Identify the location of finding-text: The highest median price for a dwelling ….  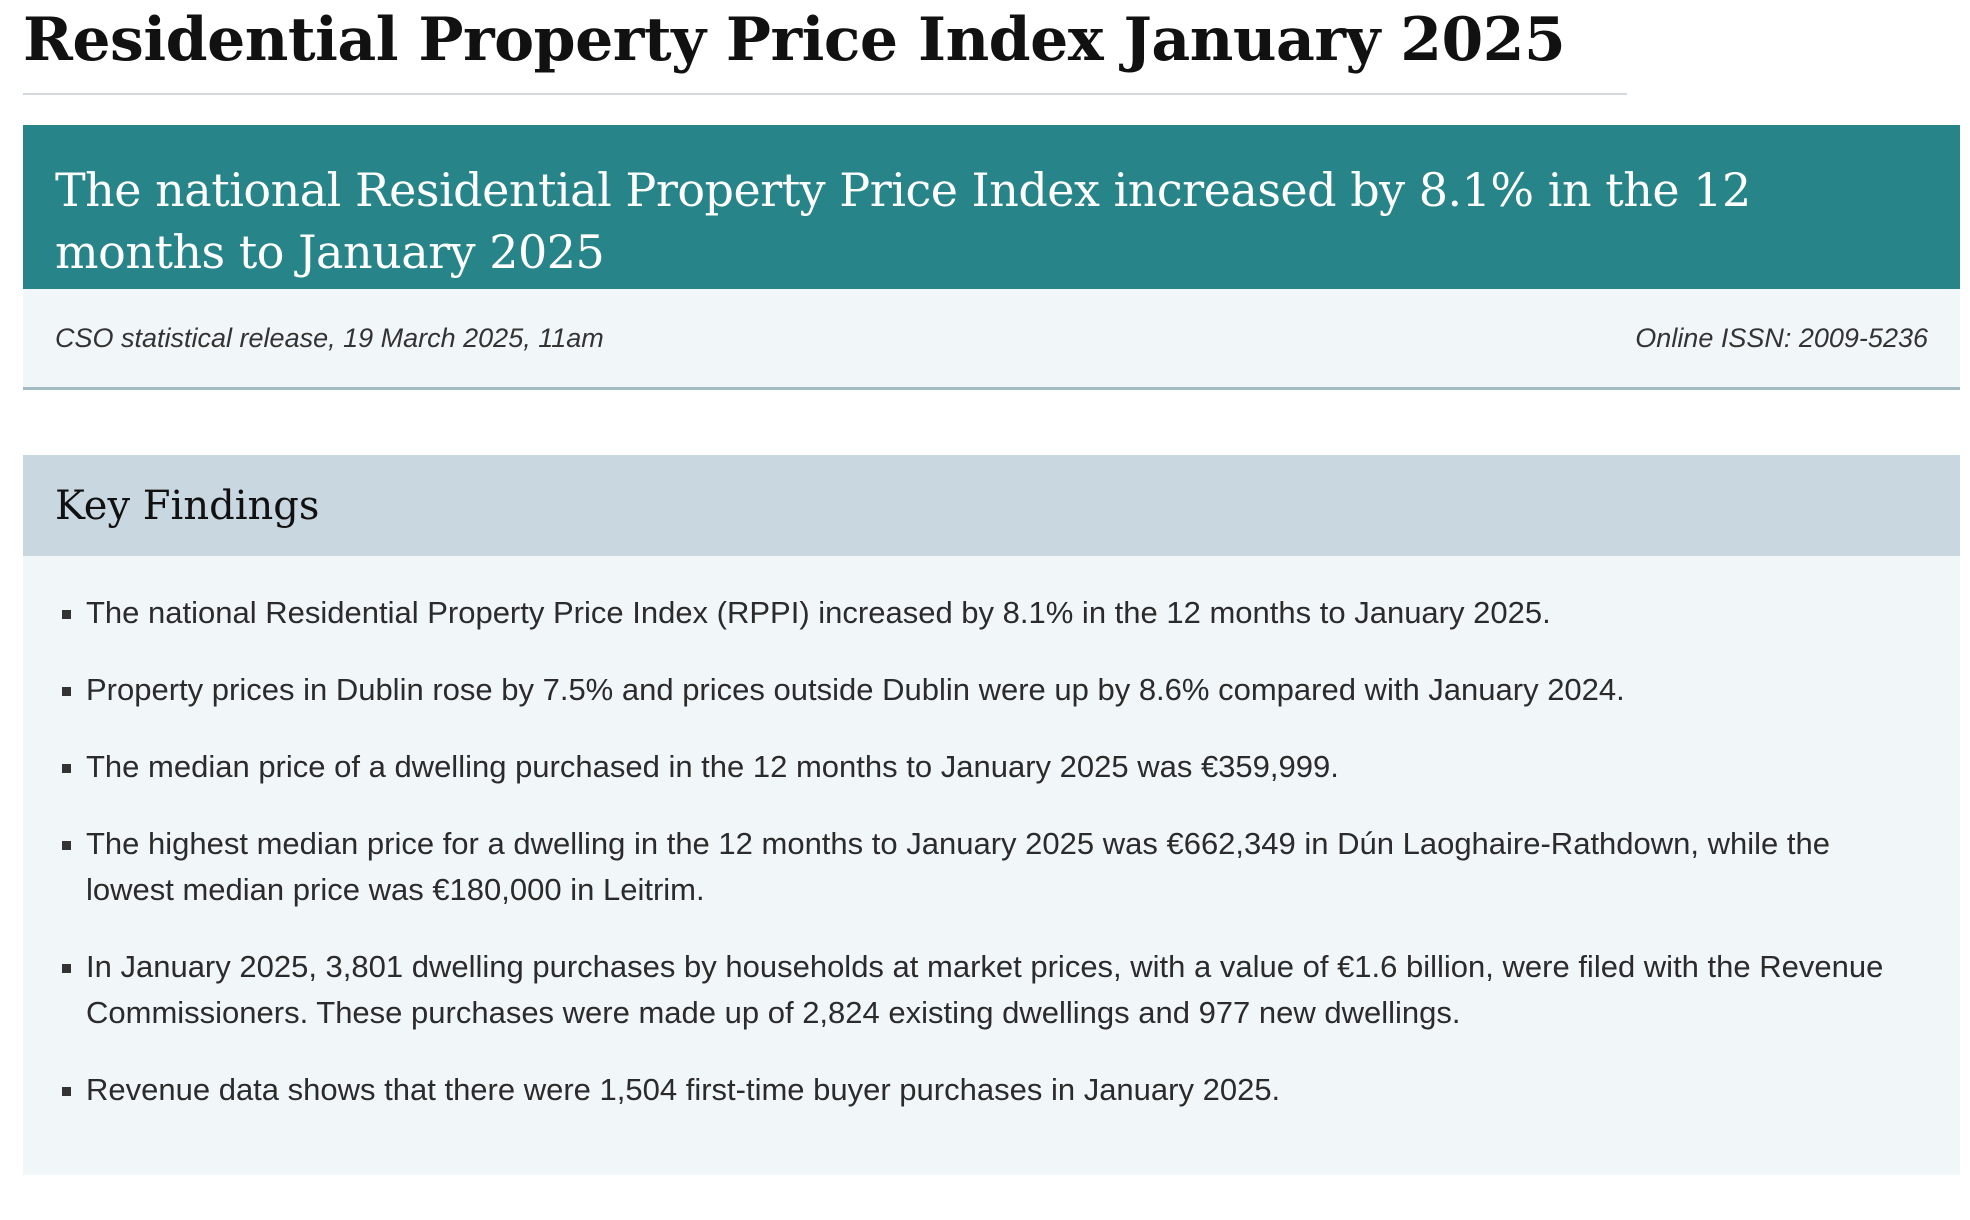
(958, 866).